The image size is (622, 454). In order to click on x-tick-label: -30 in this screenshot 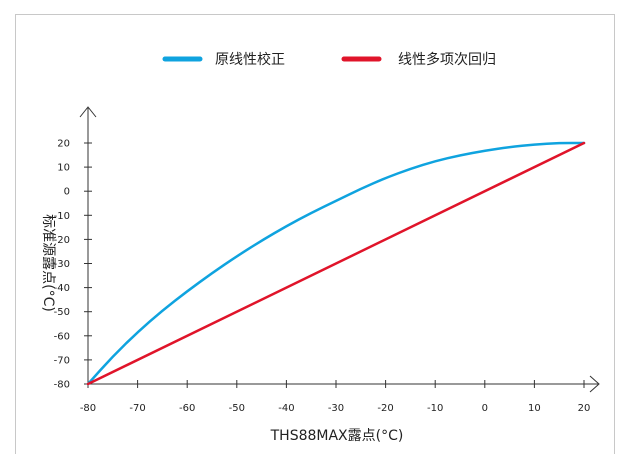, I will do `click(336, 408)`.